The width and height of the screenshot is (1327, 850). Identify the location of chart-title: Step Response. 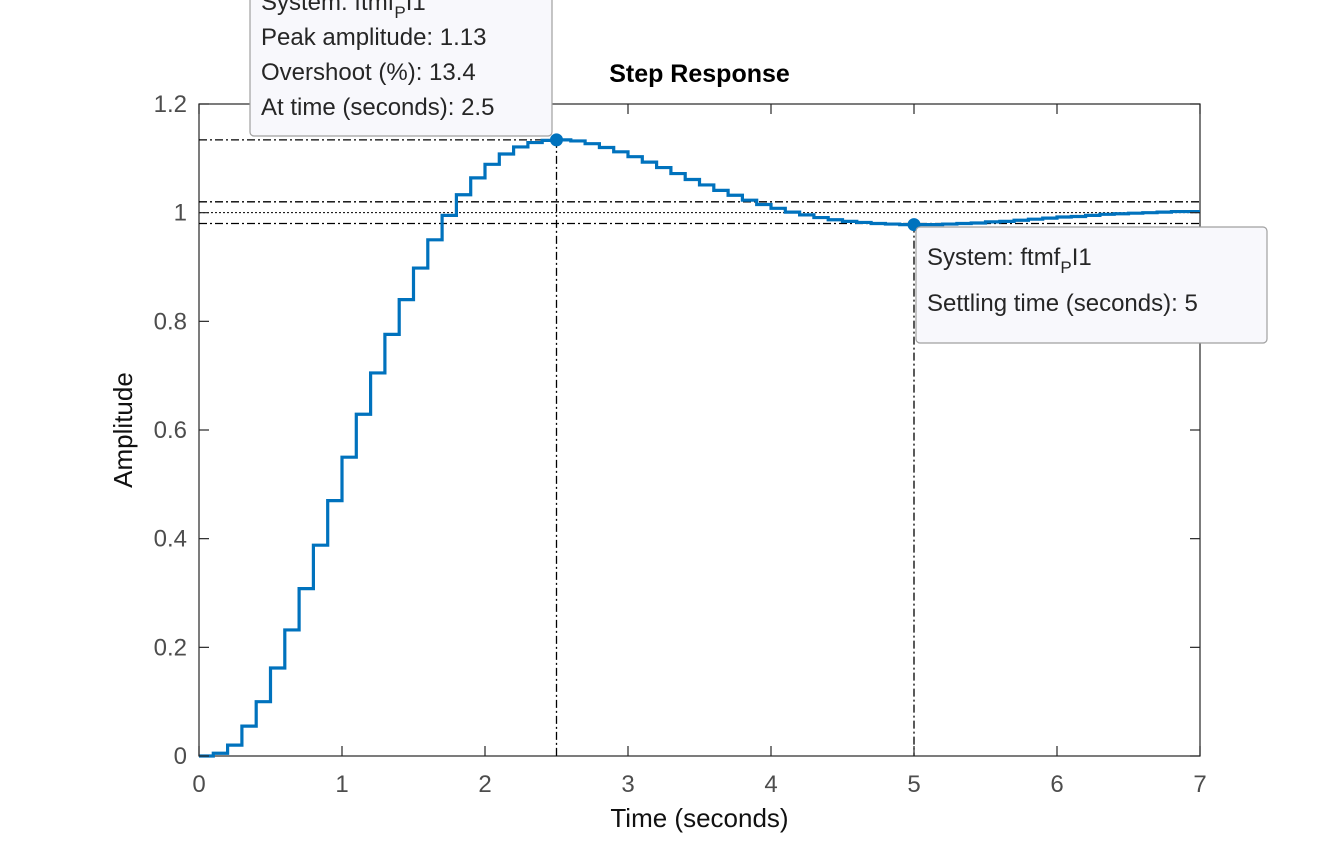
(699, 74).